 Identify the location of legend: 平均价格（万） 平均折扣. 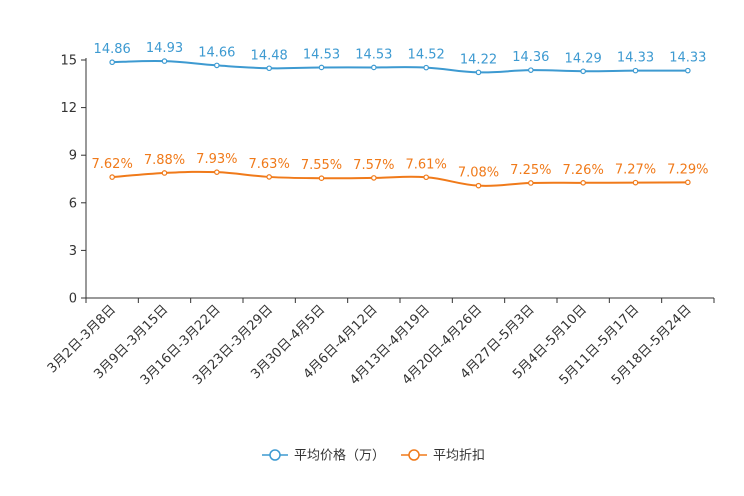
(373, 456).